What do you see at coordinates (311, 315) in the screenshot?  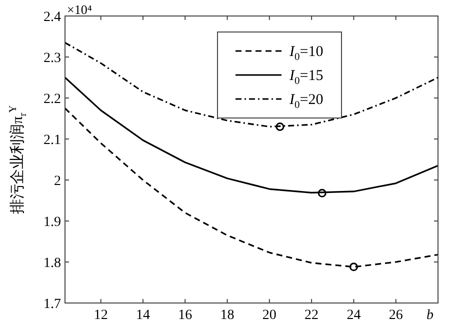 I see `x-tick-label: 22` at bounding box center [311, 315].